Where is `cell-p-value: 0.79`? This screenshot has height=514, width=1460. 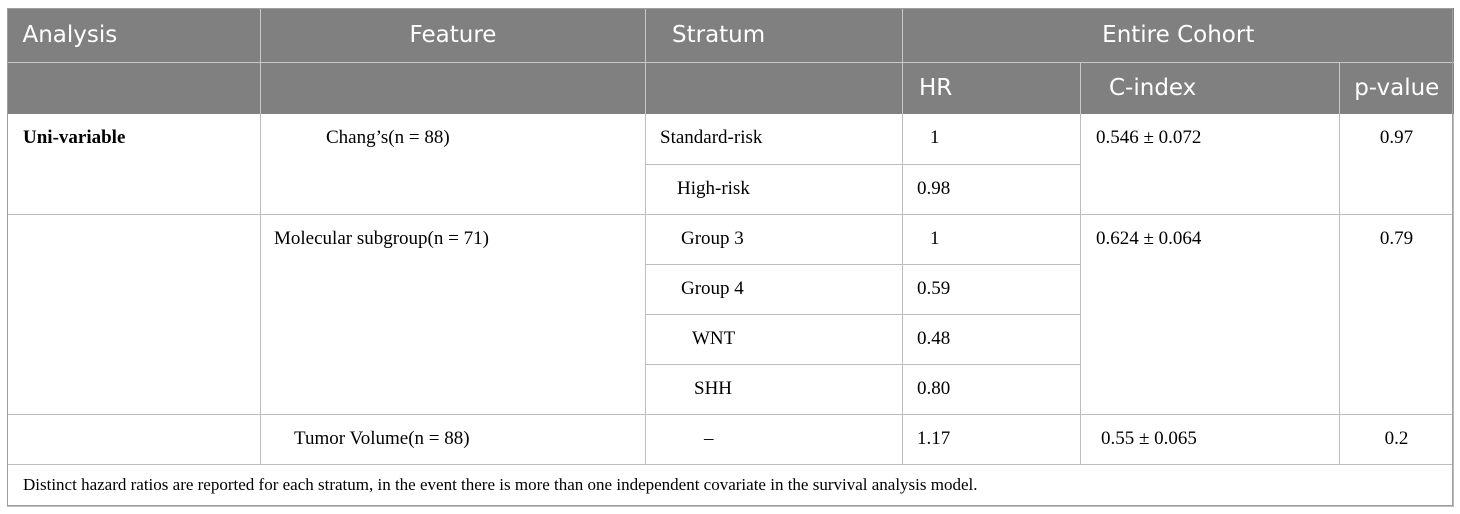 cell-p-value: 0.79 is located at coordinates (1396, 314).